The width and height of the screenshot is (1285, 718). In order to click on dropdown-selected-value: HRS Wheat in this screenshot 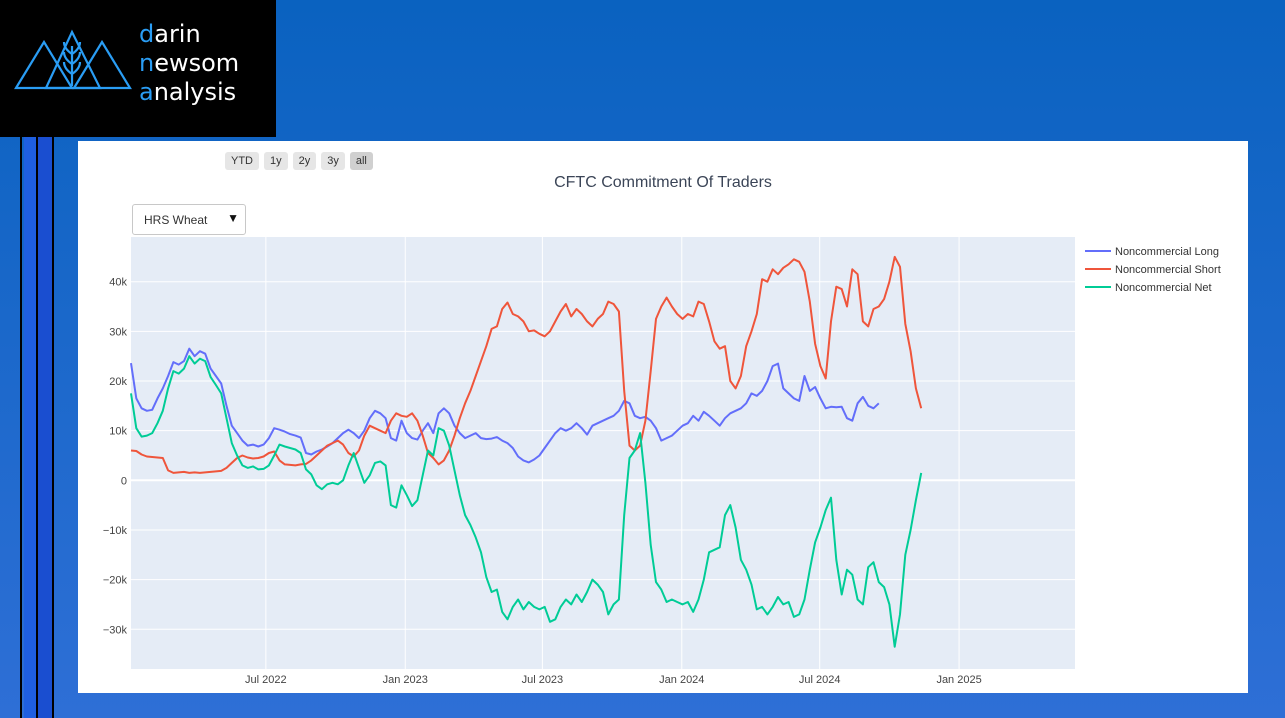, I will do `click(176, 220)`.